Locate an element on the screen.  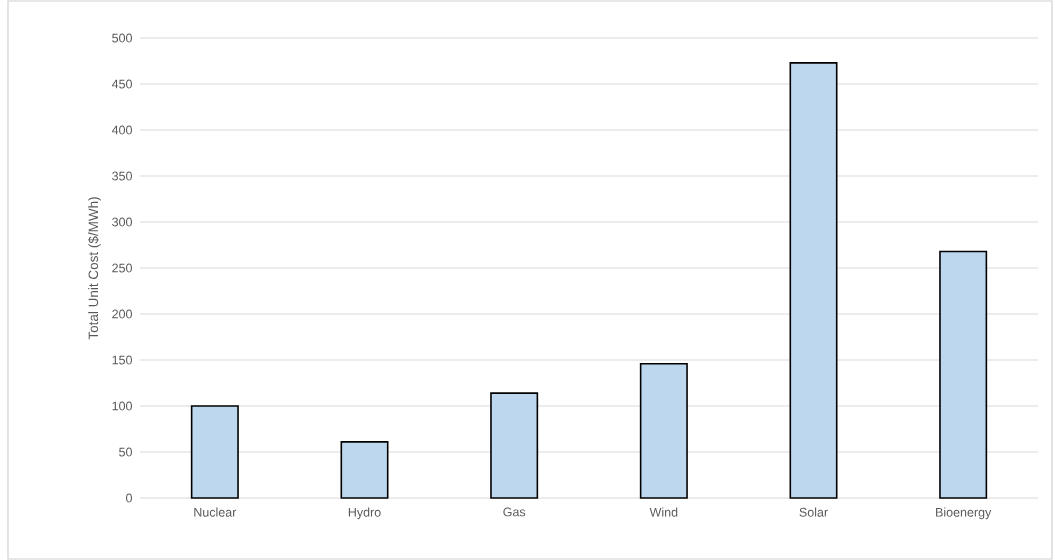
x-tick-label: Hydro is located at coordinates (364, 513).